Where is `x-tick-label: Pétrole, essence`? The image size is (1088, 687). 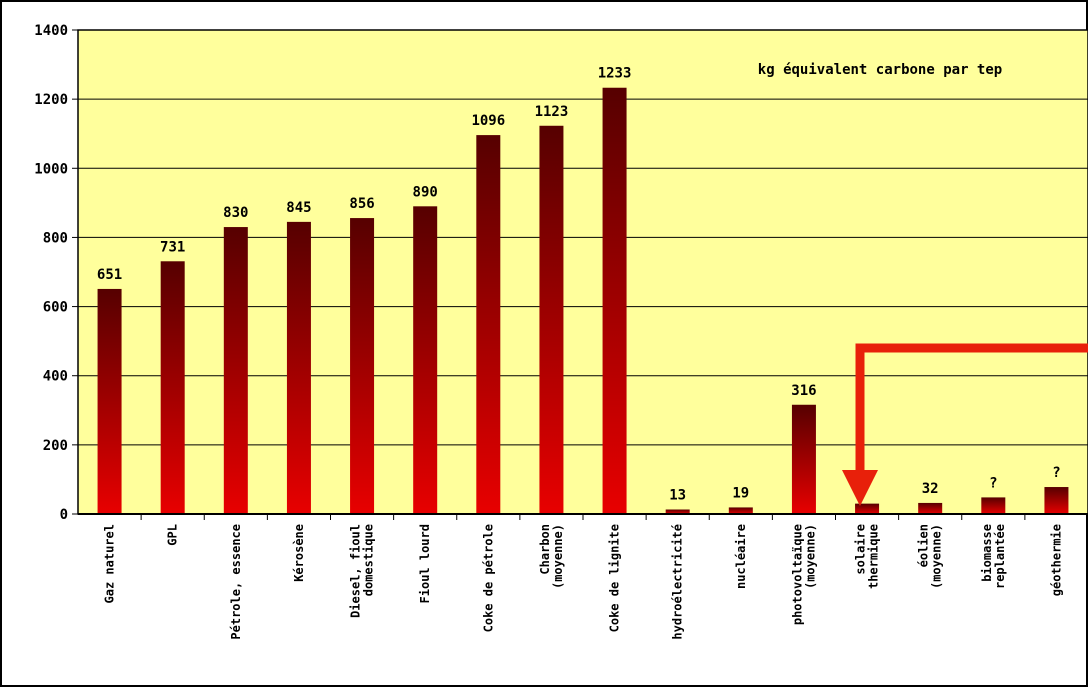
x-tick-label: Pétrole, essence is located at coordinates (236, 582).